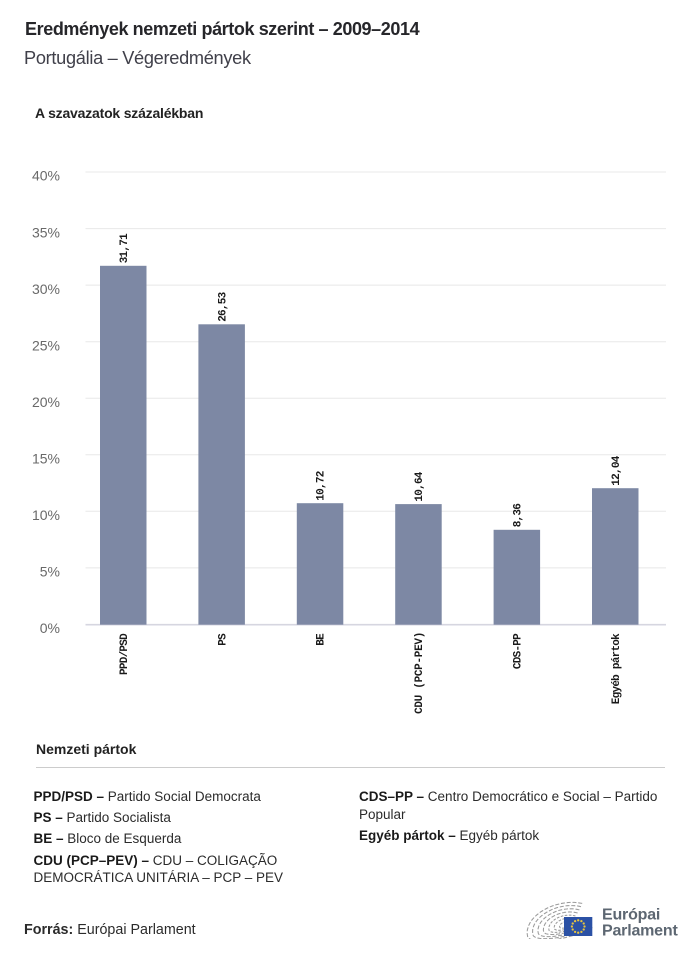  I want to click on svg-text: 15%, so click(46, 459).